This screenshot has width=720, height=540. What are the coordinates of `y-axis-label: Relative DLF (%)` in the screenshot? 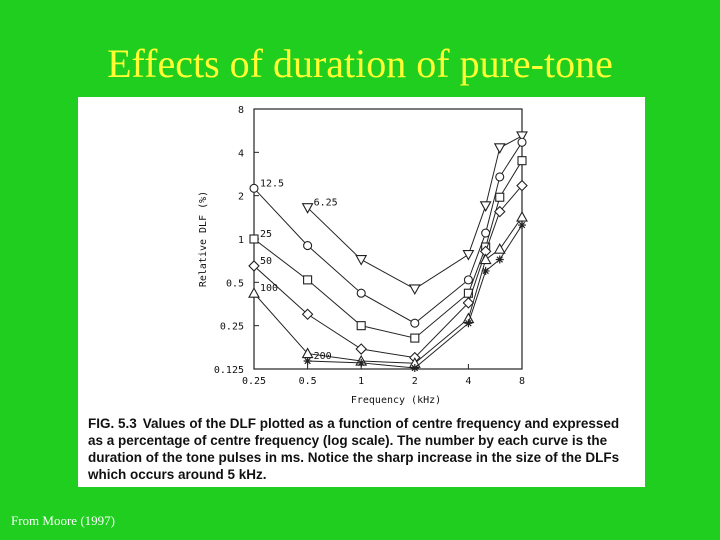 It's located at (203, 239).